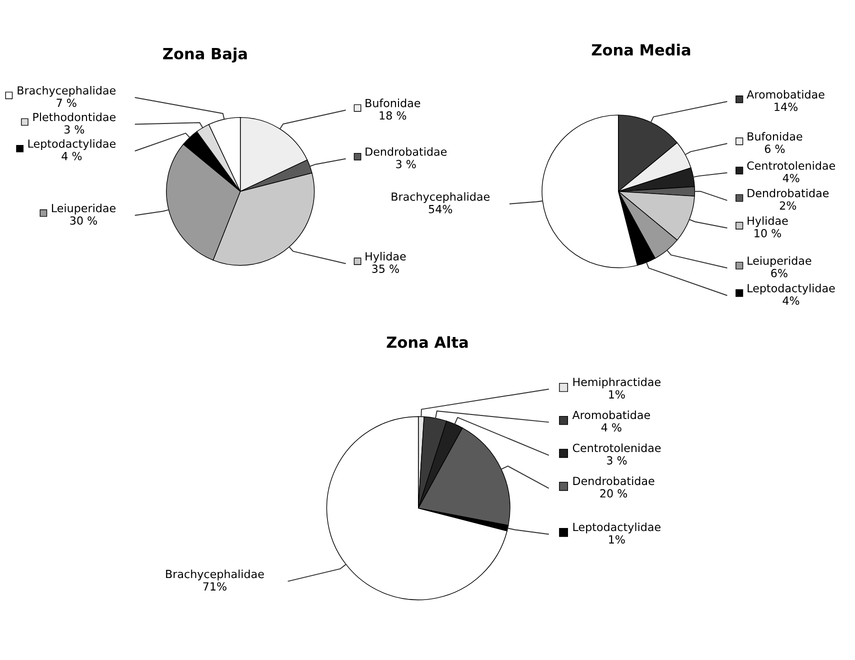 Image resolution: width=855 pixels, height=660 pixels. I want to click on legend-label: Hemiphractidae, so click(616, 383).